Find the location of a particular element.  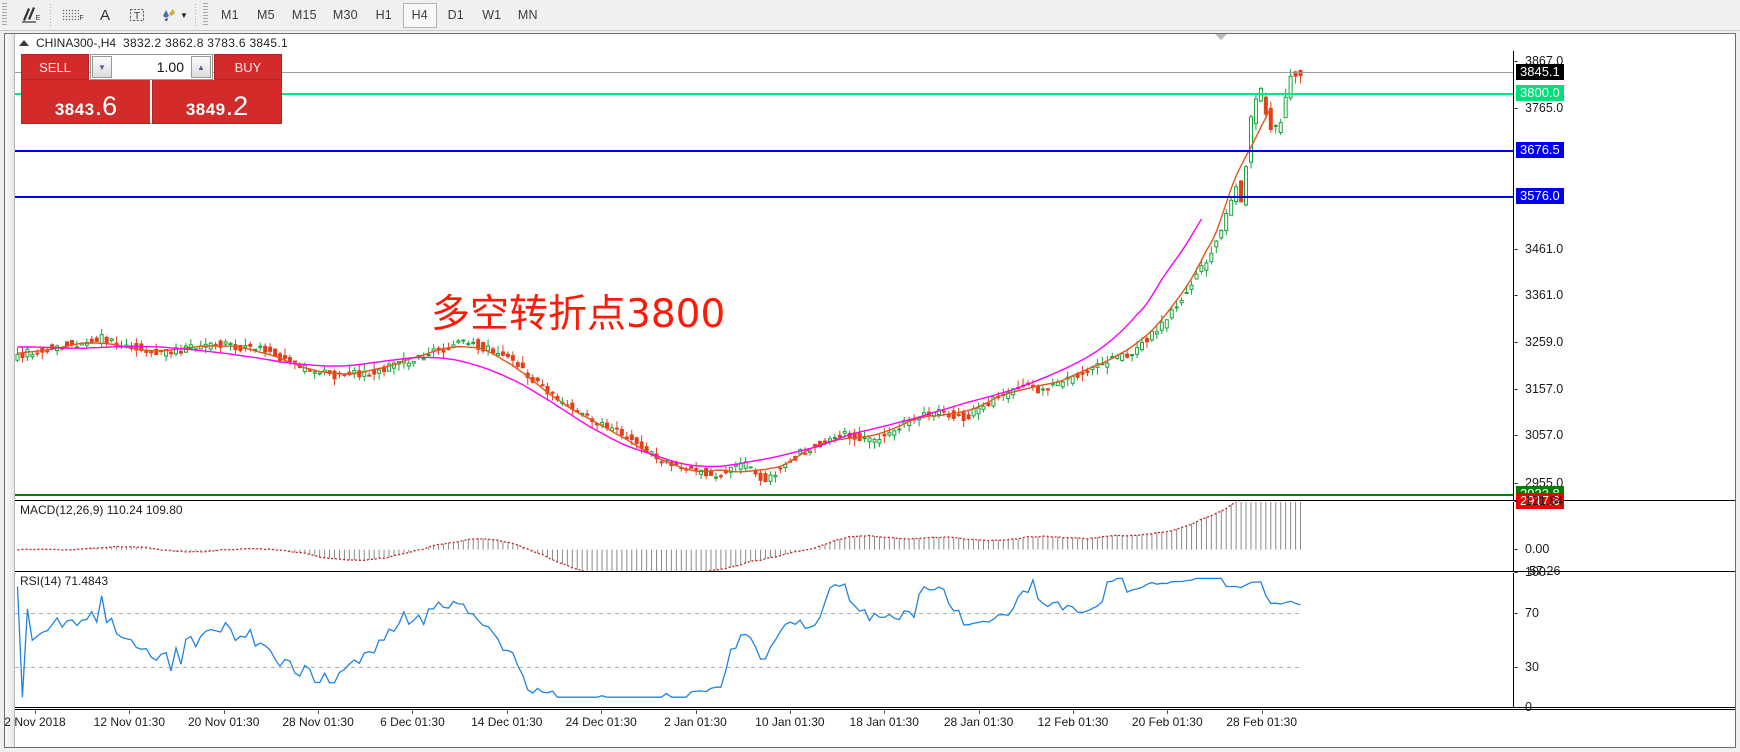

expert-advisor-icon: E is located at coordinates (30, 15).